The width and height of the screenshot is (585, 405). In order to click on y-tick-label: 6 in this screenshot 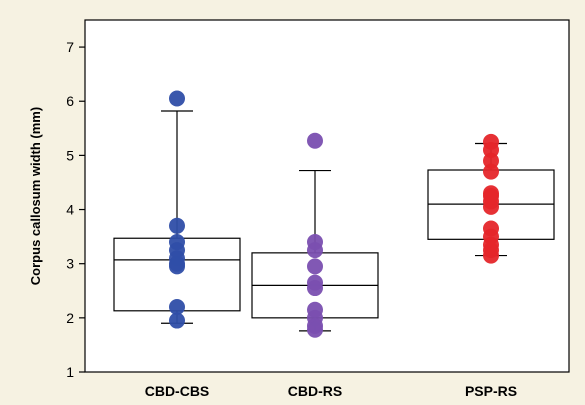, I will do `click(70, 101)`.